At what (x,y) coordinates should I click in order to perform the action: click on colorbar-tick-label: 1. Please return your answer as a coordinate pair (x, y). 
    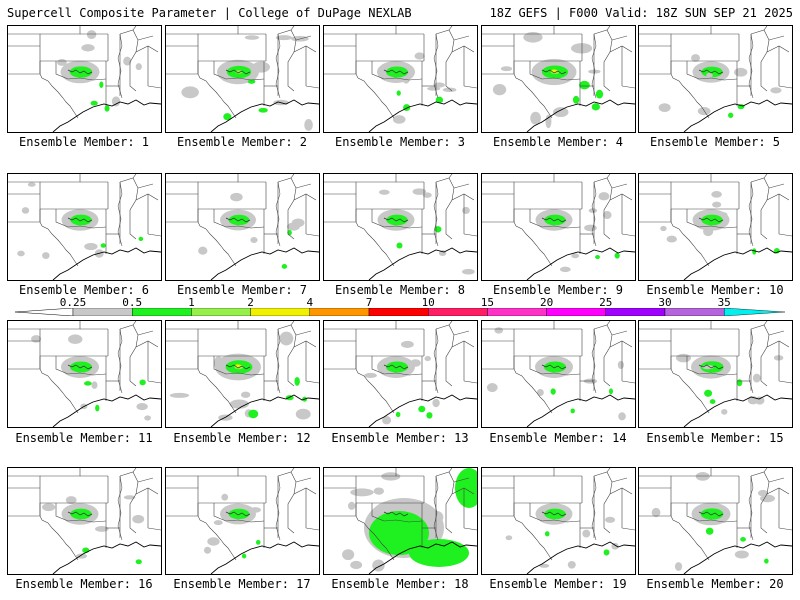
    Looking at the image, I should click on (191, 302).